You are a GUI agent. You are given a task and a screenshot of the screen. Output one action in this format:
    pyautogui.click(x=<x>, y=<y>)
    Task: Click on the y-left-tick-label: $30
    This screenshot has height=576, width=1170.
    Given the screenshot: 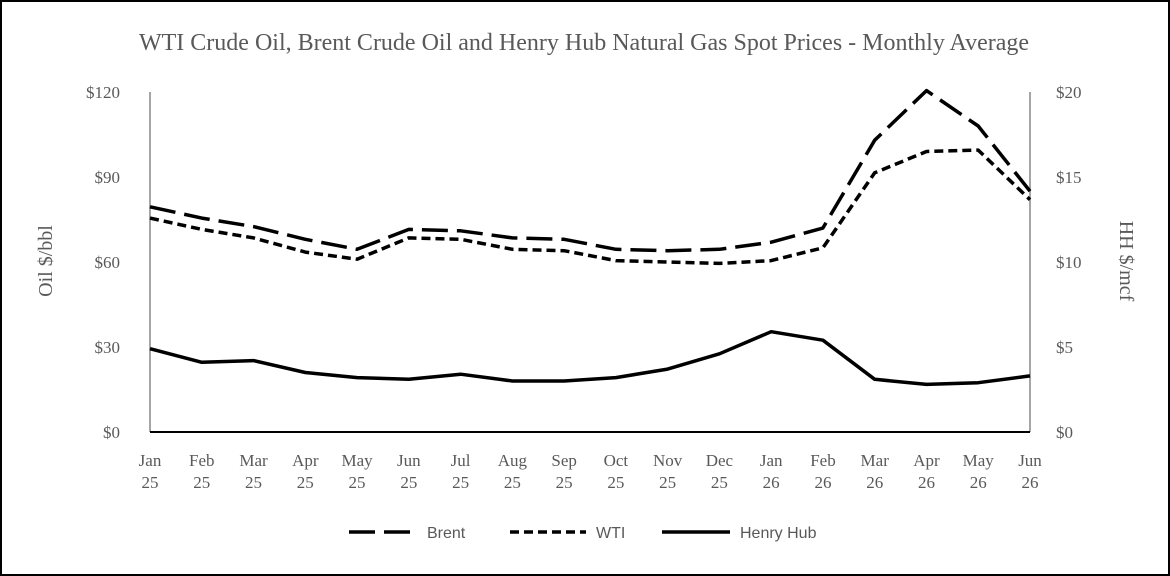 What is the action you would take?
    pyautogui.click(x=108, y=347)
    